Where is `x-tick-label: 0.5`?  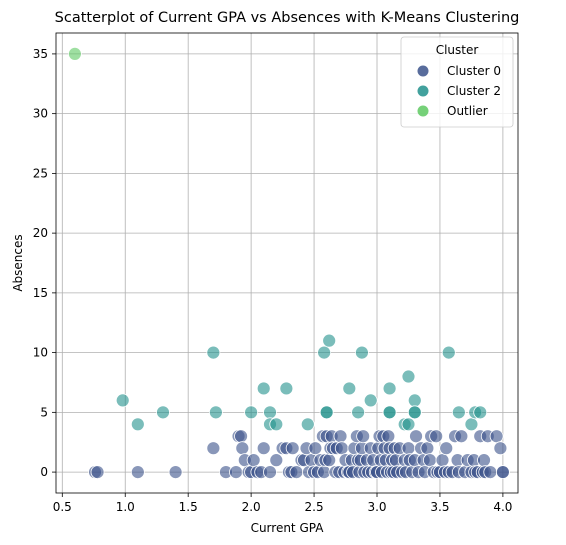
x-tick-label: 0.5 is located at coordinates (62, 507).